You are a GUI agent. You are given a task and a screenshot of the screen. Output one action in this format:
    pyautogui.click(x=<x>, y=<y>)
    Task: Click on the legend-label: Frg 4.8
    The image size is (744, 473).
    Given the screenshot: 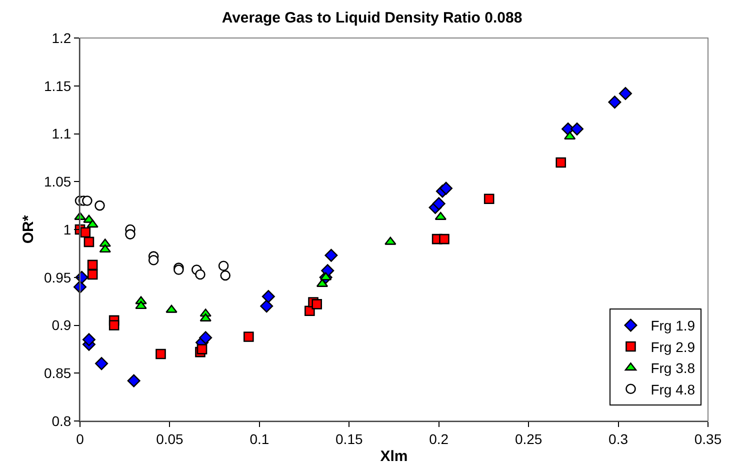 What is the action you would take?
    pyautogui.click(x=673, y=389)
    